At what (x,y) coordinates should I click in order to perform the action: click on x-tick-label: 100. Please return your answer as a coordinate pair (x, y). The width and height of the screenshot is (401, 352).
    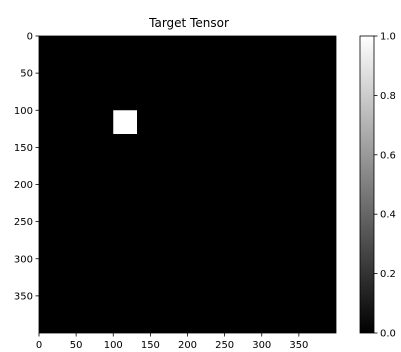
    Looking at the image, I should click on (113, 345).